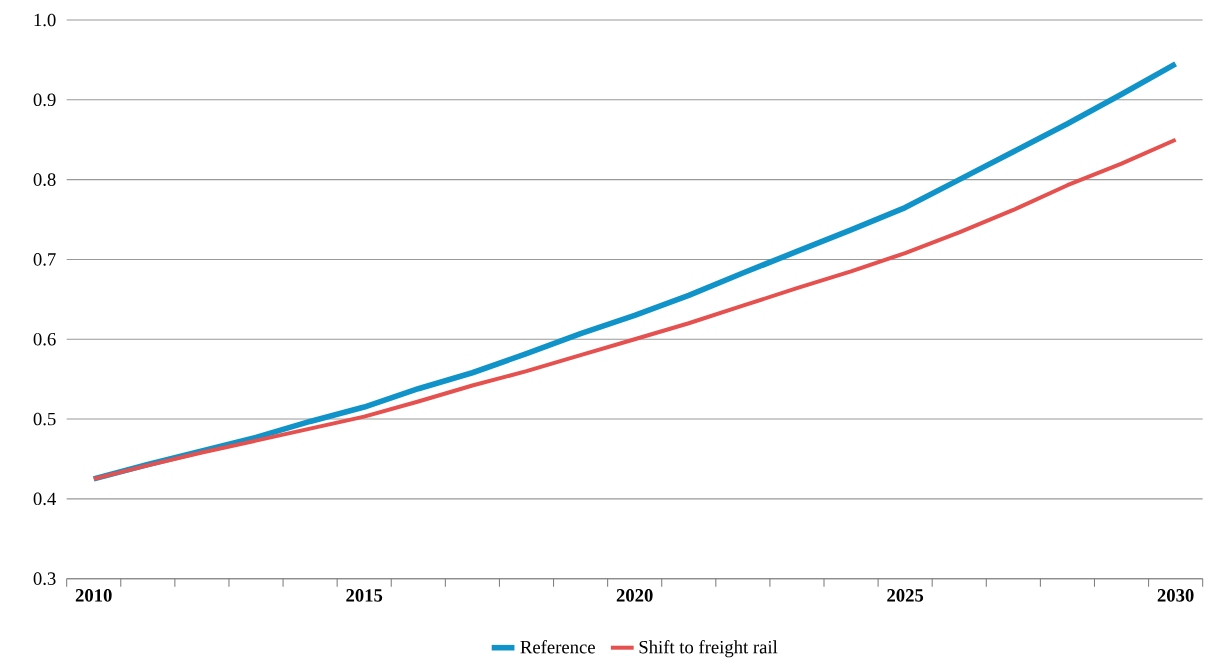 This screenshot has width=1212, height=671. I want to click on x-tick-label: 2025, so click(905, 595).